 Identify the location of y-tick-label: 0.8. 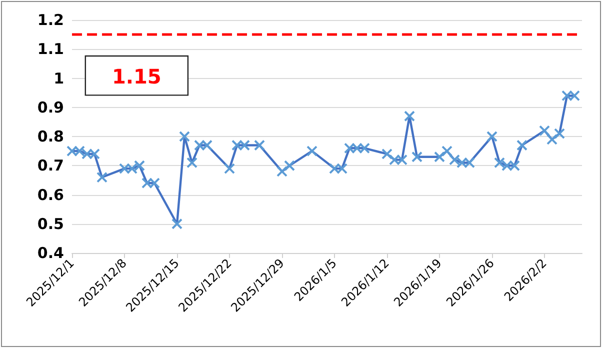
(50, 137).